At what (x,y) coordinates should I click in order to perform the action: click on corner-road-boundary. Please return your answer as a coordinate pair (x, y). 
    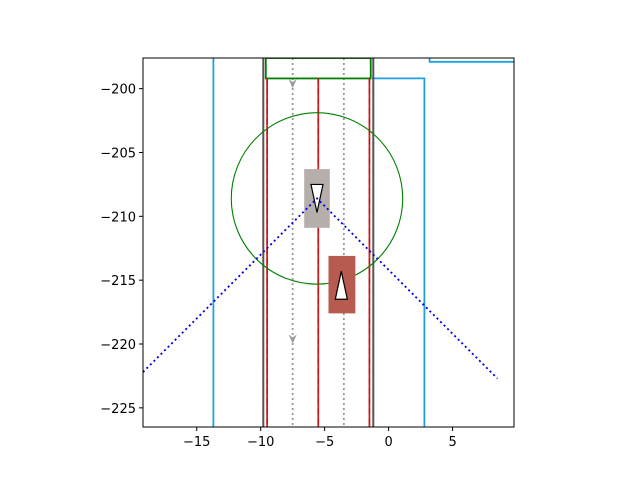
    Looking at the image, I should click on (471, 60).